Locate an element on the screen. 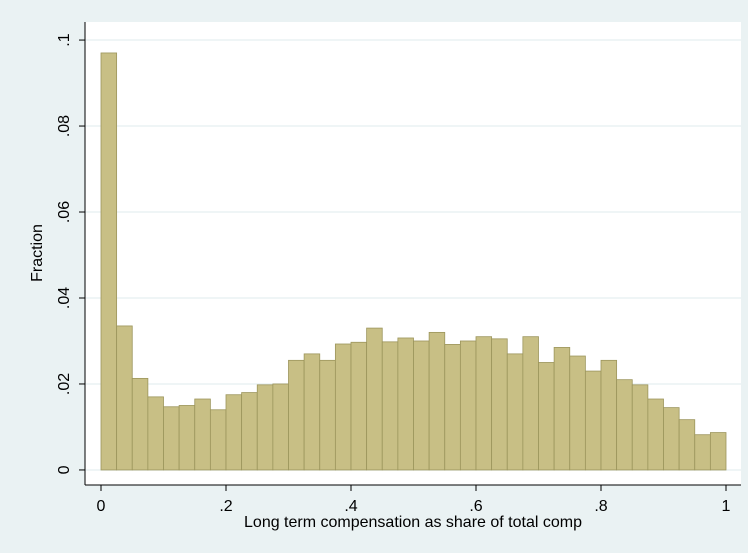  x-tick-label: .8 is located at coordinates (600, 506).